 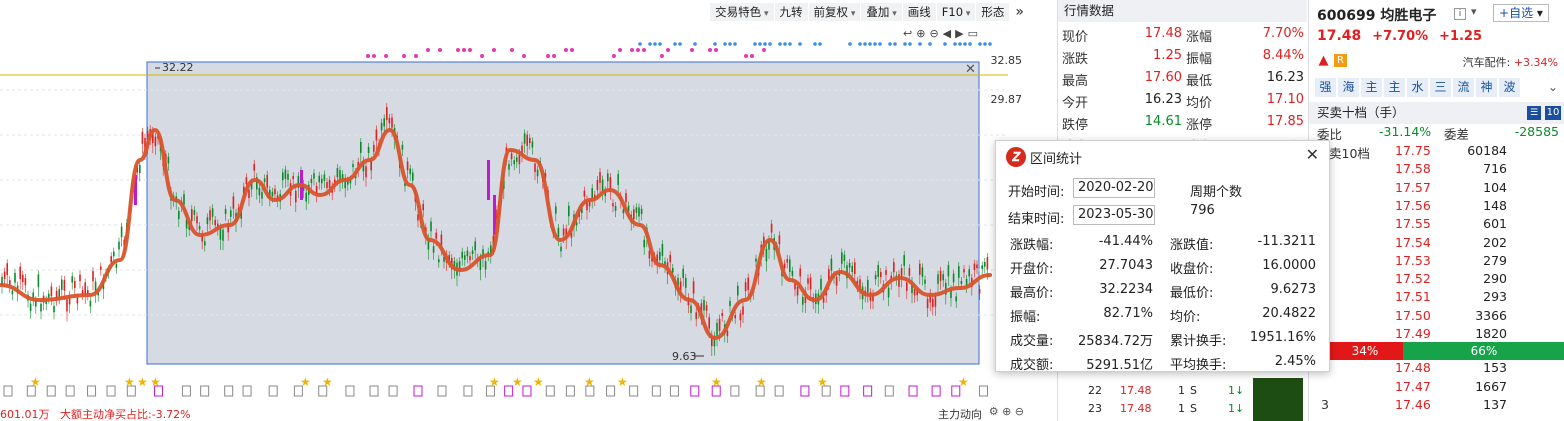 I want to click on sell-level-row: 17.54 202, so click(x=1436, y=244).